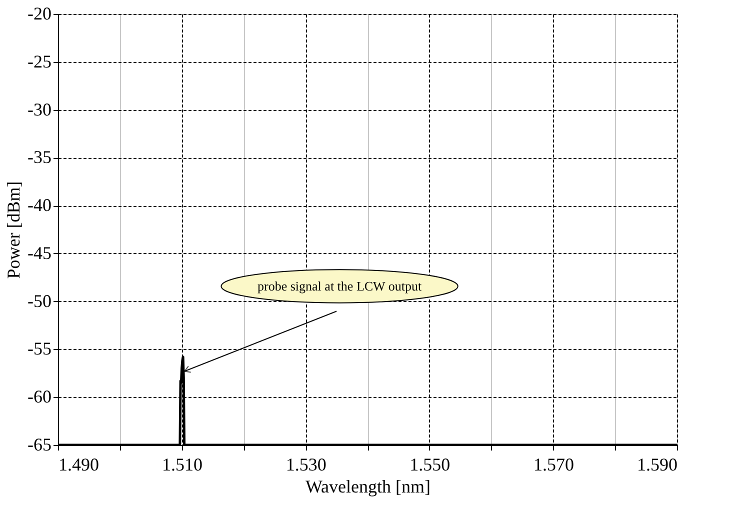 The image size is (737, 525). What do you see at coordinates (40, 109) in the screenshot?
I see `y-tick-label: -30` at bounding box center [40, 109].